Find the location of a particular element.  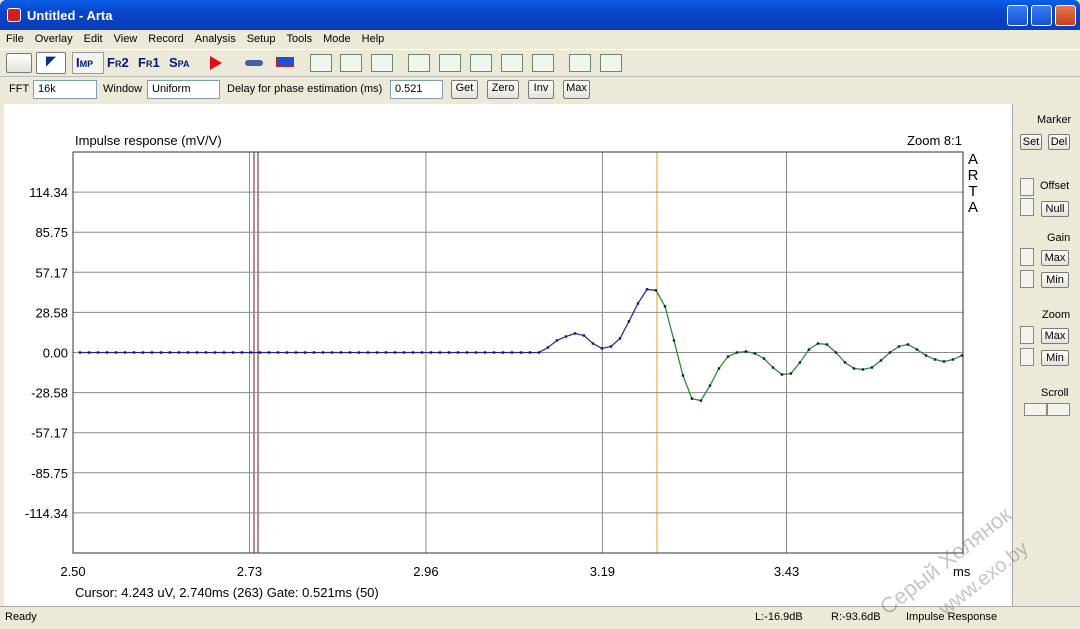

zoom-down is located at coordinates (1027, 357).